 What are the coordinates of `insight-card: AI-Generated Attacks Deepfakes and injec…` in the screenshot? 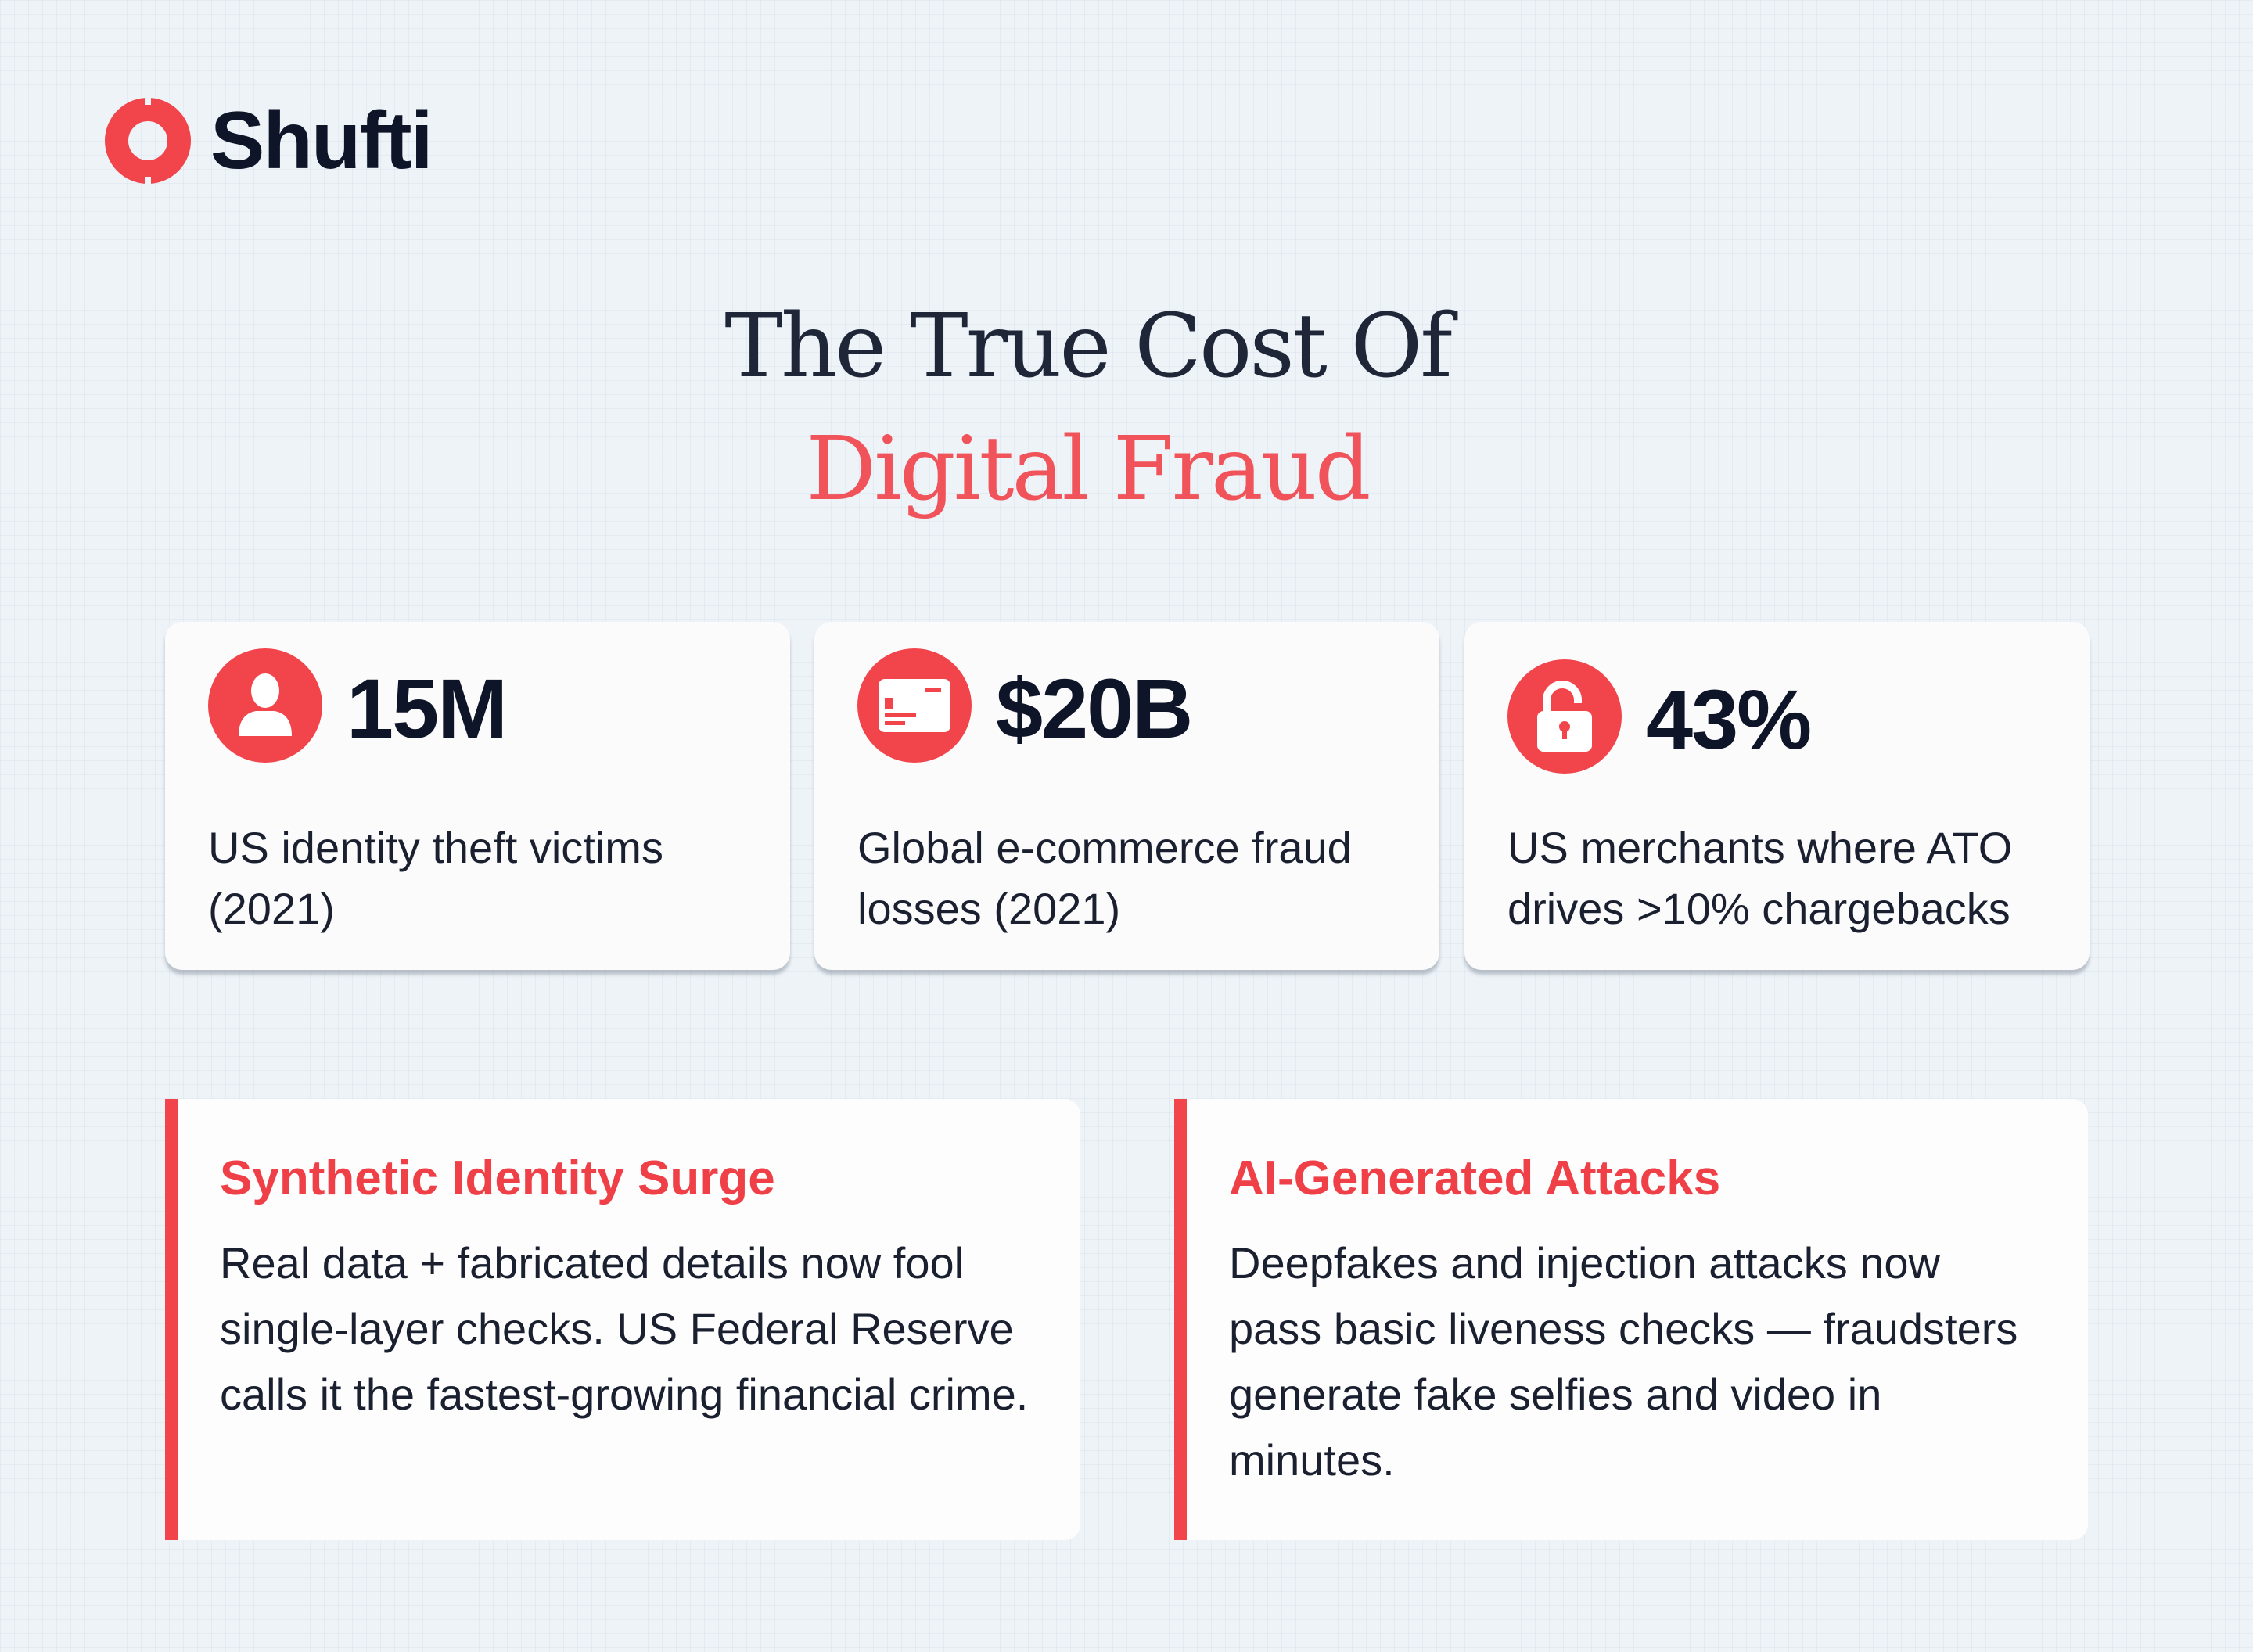 It's located at (1631, 1319).